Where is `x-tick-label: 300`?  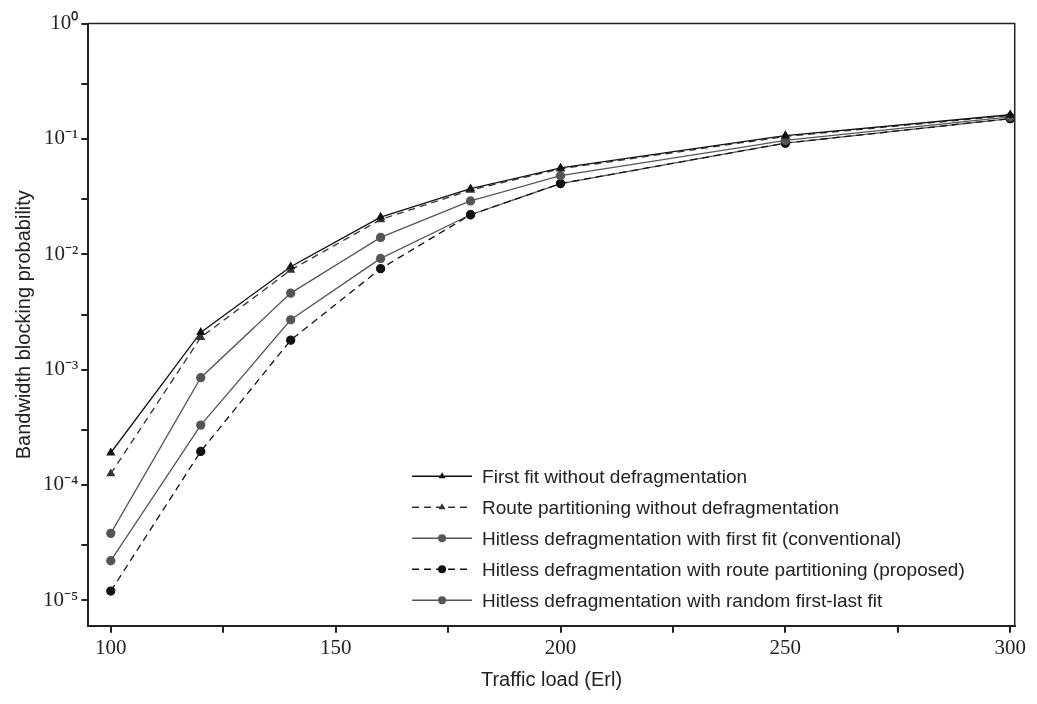
x-tick-label: 300 is located at coordinates (1010, 646).